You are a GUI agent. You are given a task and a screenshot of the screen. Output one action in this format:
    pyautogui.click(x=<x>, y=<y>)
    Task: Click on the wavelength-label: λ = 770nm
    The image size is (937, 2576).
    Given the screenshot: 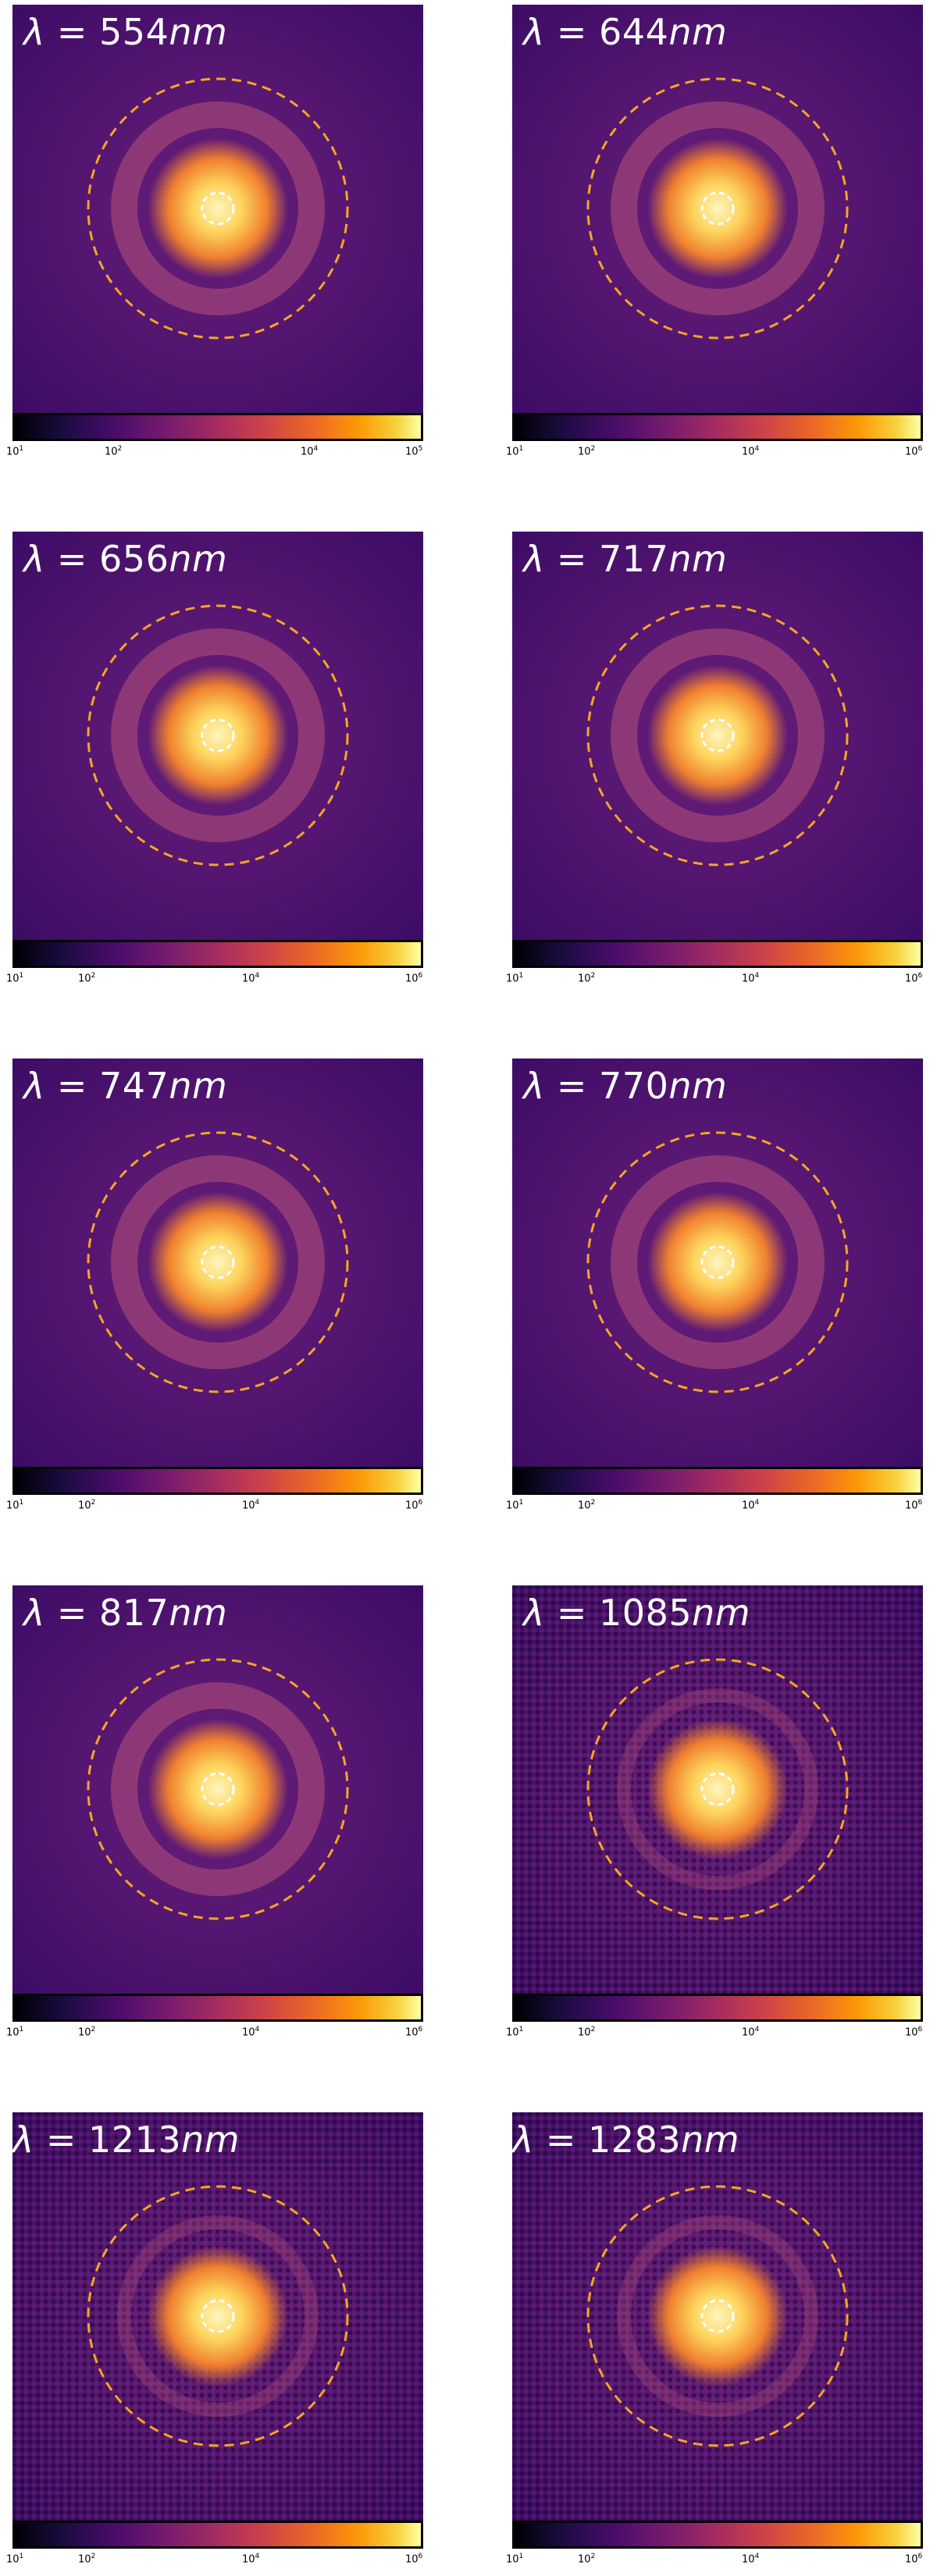 What is the action you would take?
    pyautogui.click(x=625, y=1086)
    